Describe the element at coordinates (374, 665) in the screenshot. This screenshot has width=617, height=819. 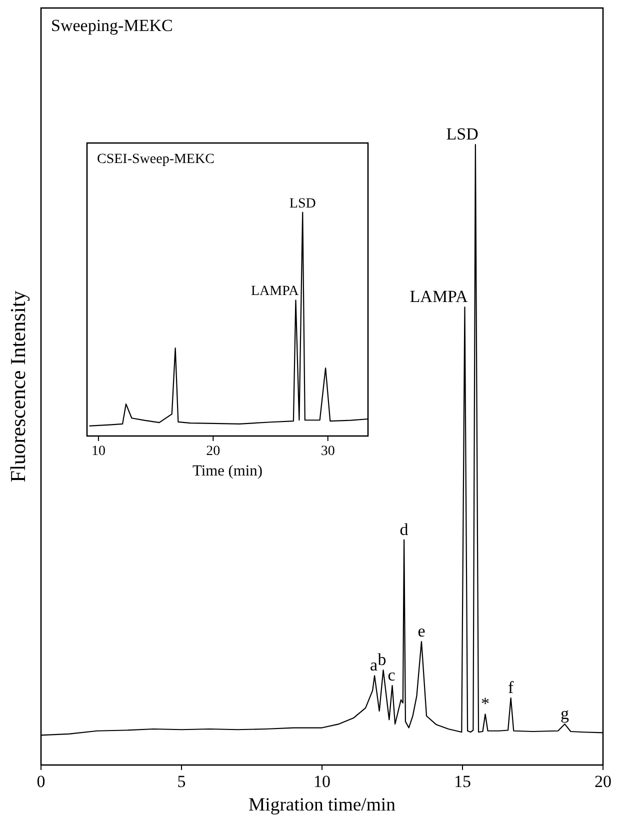
I see `annotation: a` at that location.